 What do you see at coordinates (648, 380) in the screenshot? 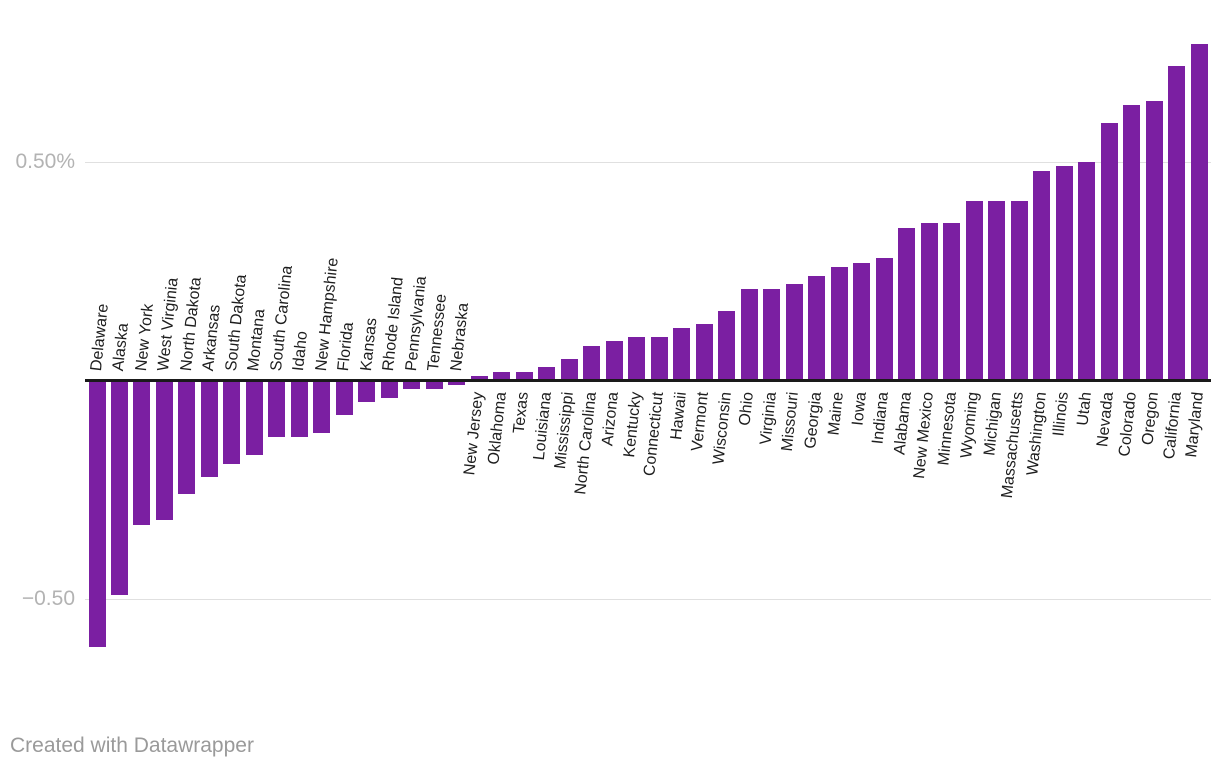
I see `zero-baseline` at bounding box center [648, 380].